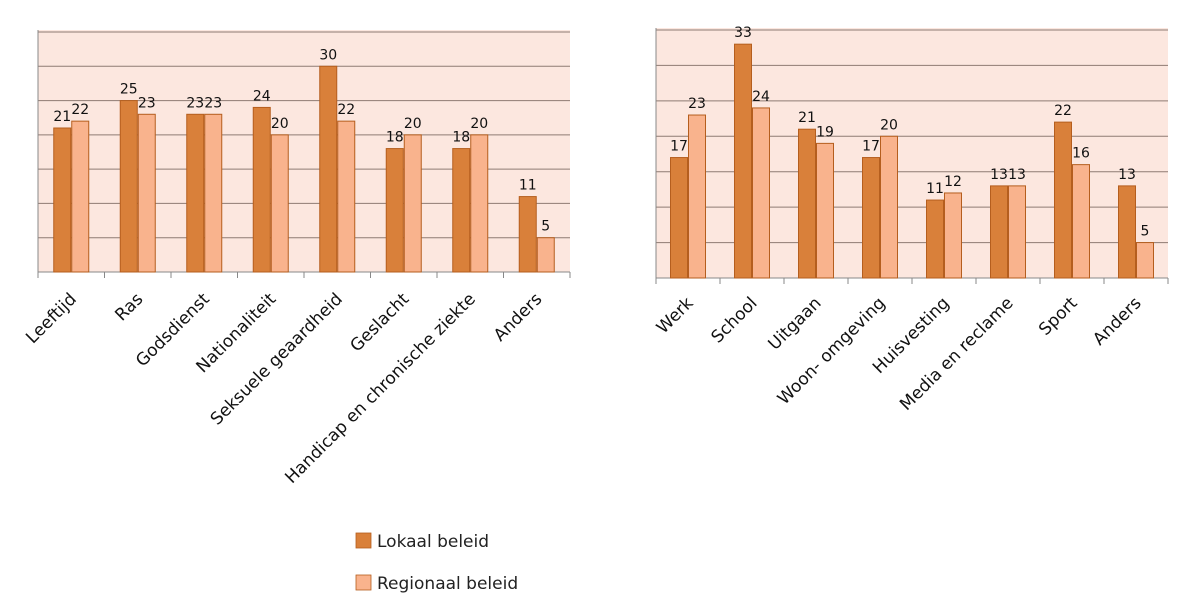 The width and height of the screenshot is (1204, 596). Describe the element at coordinates (675, 315) in the screenshot. I see `category-label-right-1: Werk` at that location.